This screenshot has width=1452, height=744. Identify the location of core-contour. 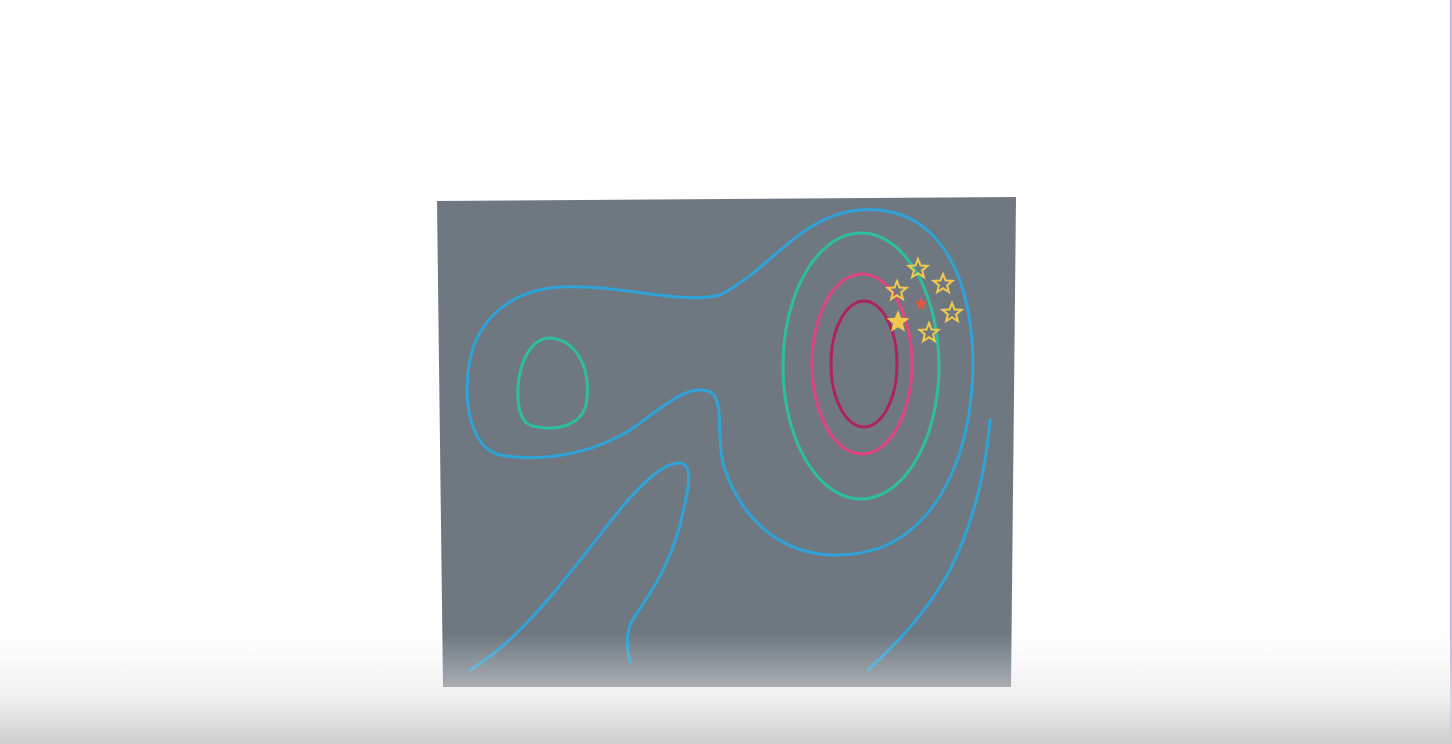
(864, 364).